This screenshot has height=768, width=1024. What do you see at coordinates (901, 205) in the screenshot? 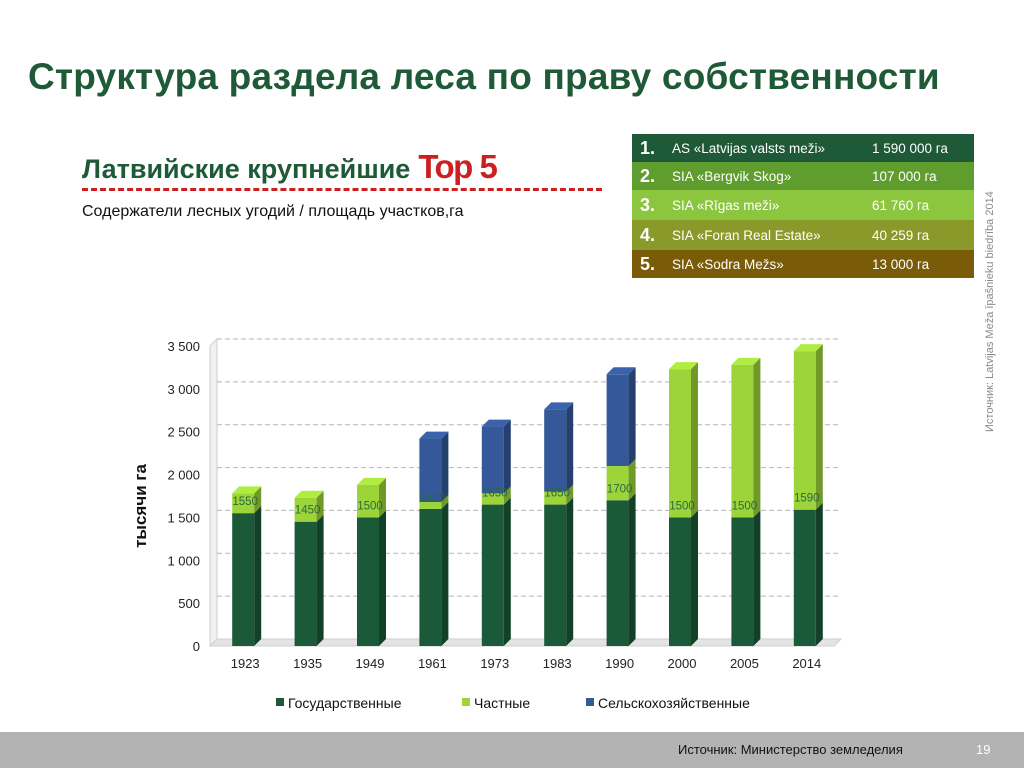
I see `top5-area: 61 760 га` at bounding box center [901, 205].